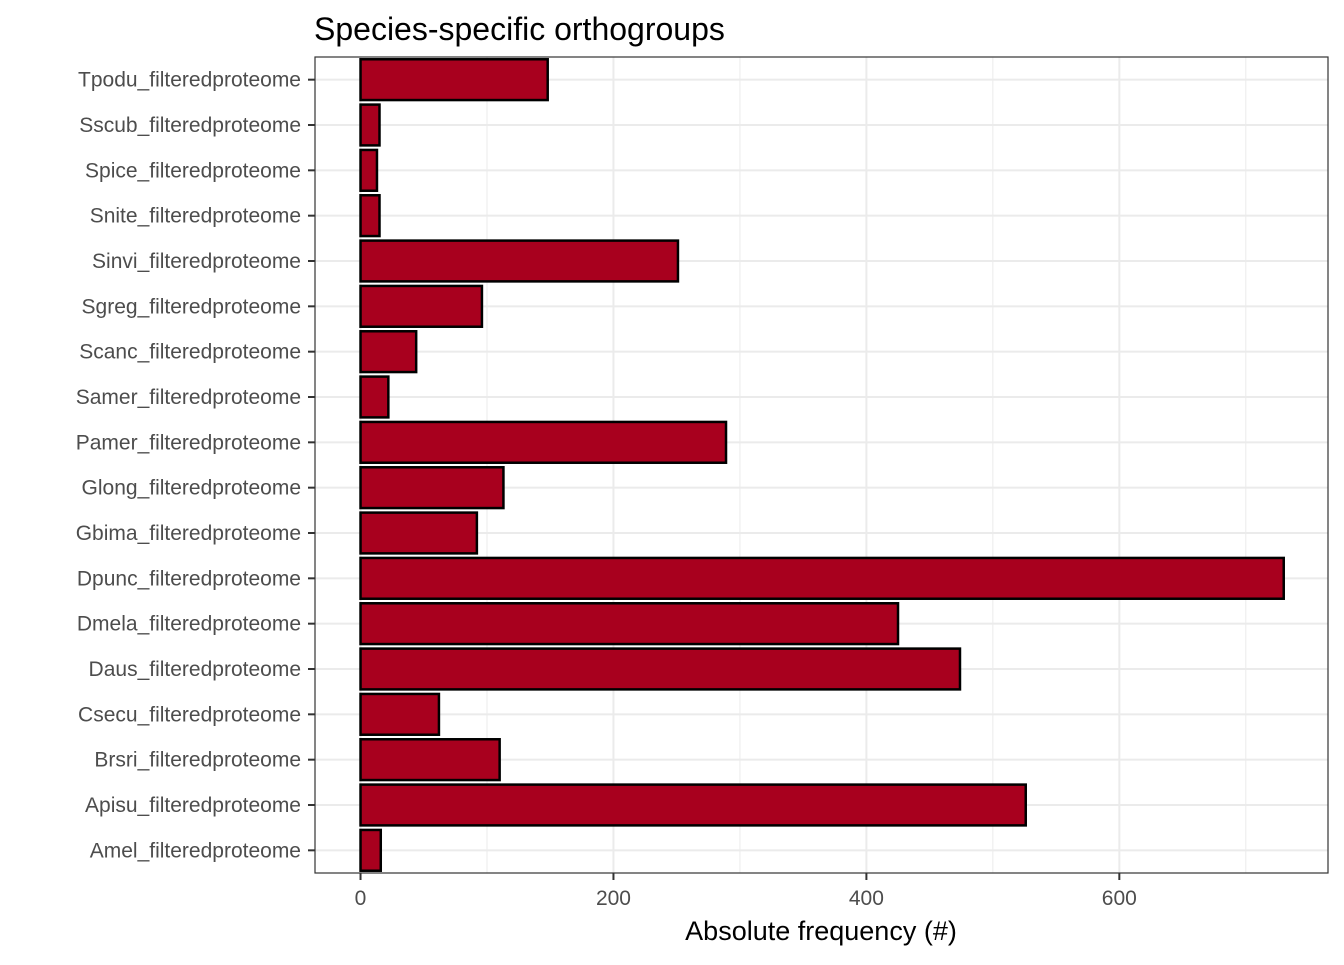 This screenshot has width=1344, height=965. I want to click on bar-Dpunc_filteredproteome, so click(822, 578).